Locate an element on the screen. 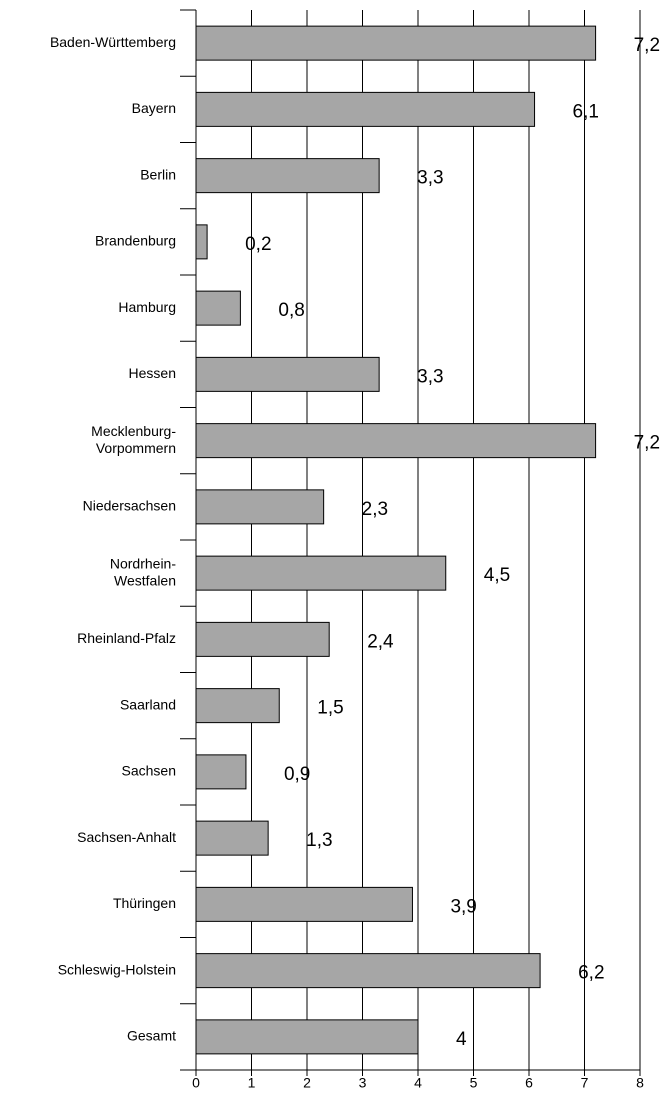  value-label: 1,5 is located at coordinates (330, 708).